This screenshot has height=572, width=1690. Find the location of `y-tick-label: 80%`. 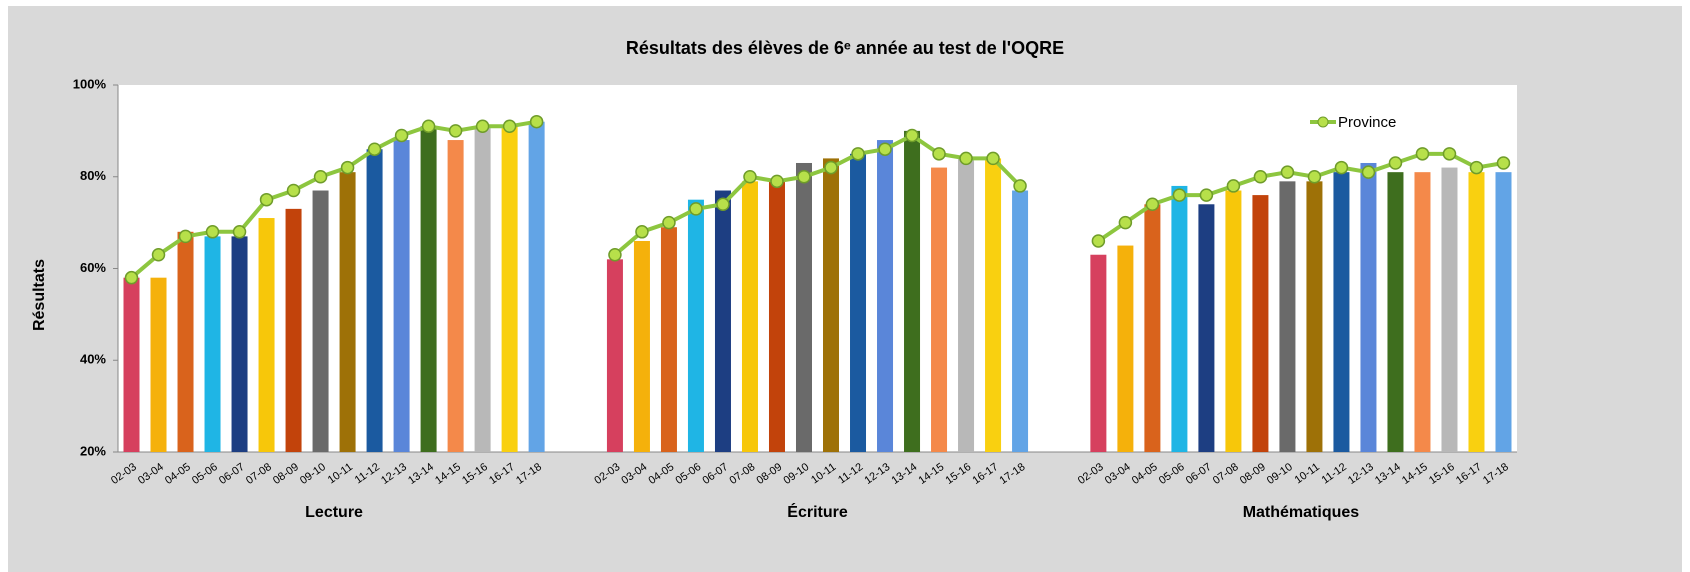

y-tick-label: 80% is located at coordinates (93, 175).